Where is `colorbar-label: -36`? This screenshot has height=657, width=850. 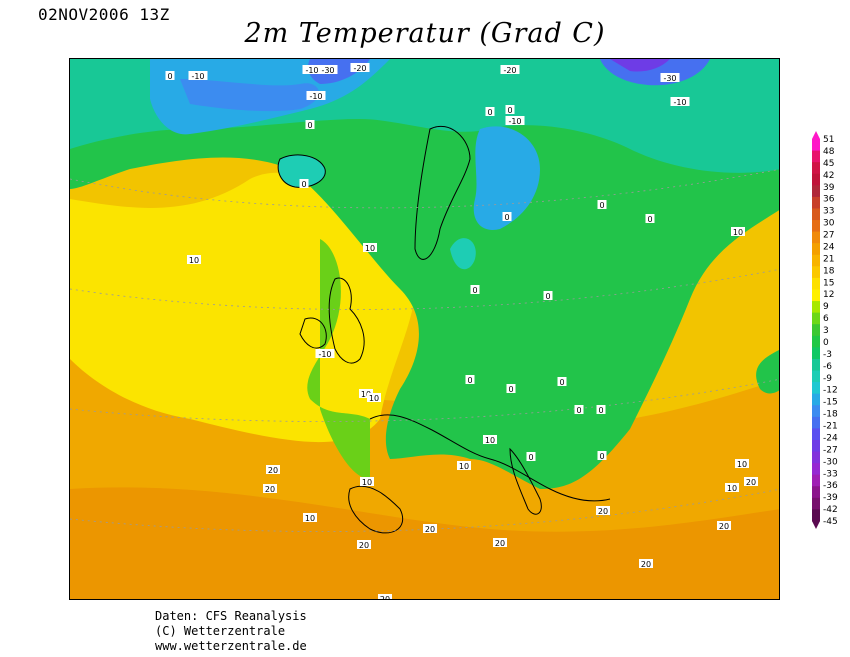 colorbar-label: -36 is located at coordinates (830, 486).